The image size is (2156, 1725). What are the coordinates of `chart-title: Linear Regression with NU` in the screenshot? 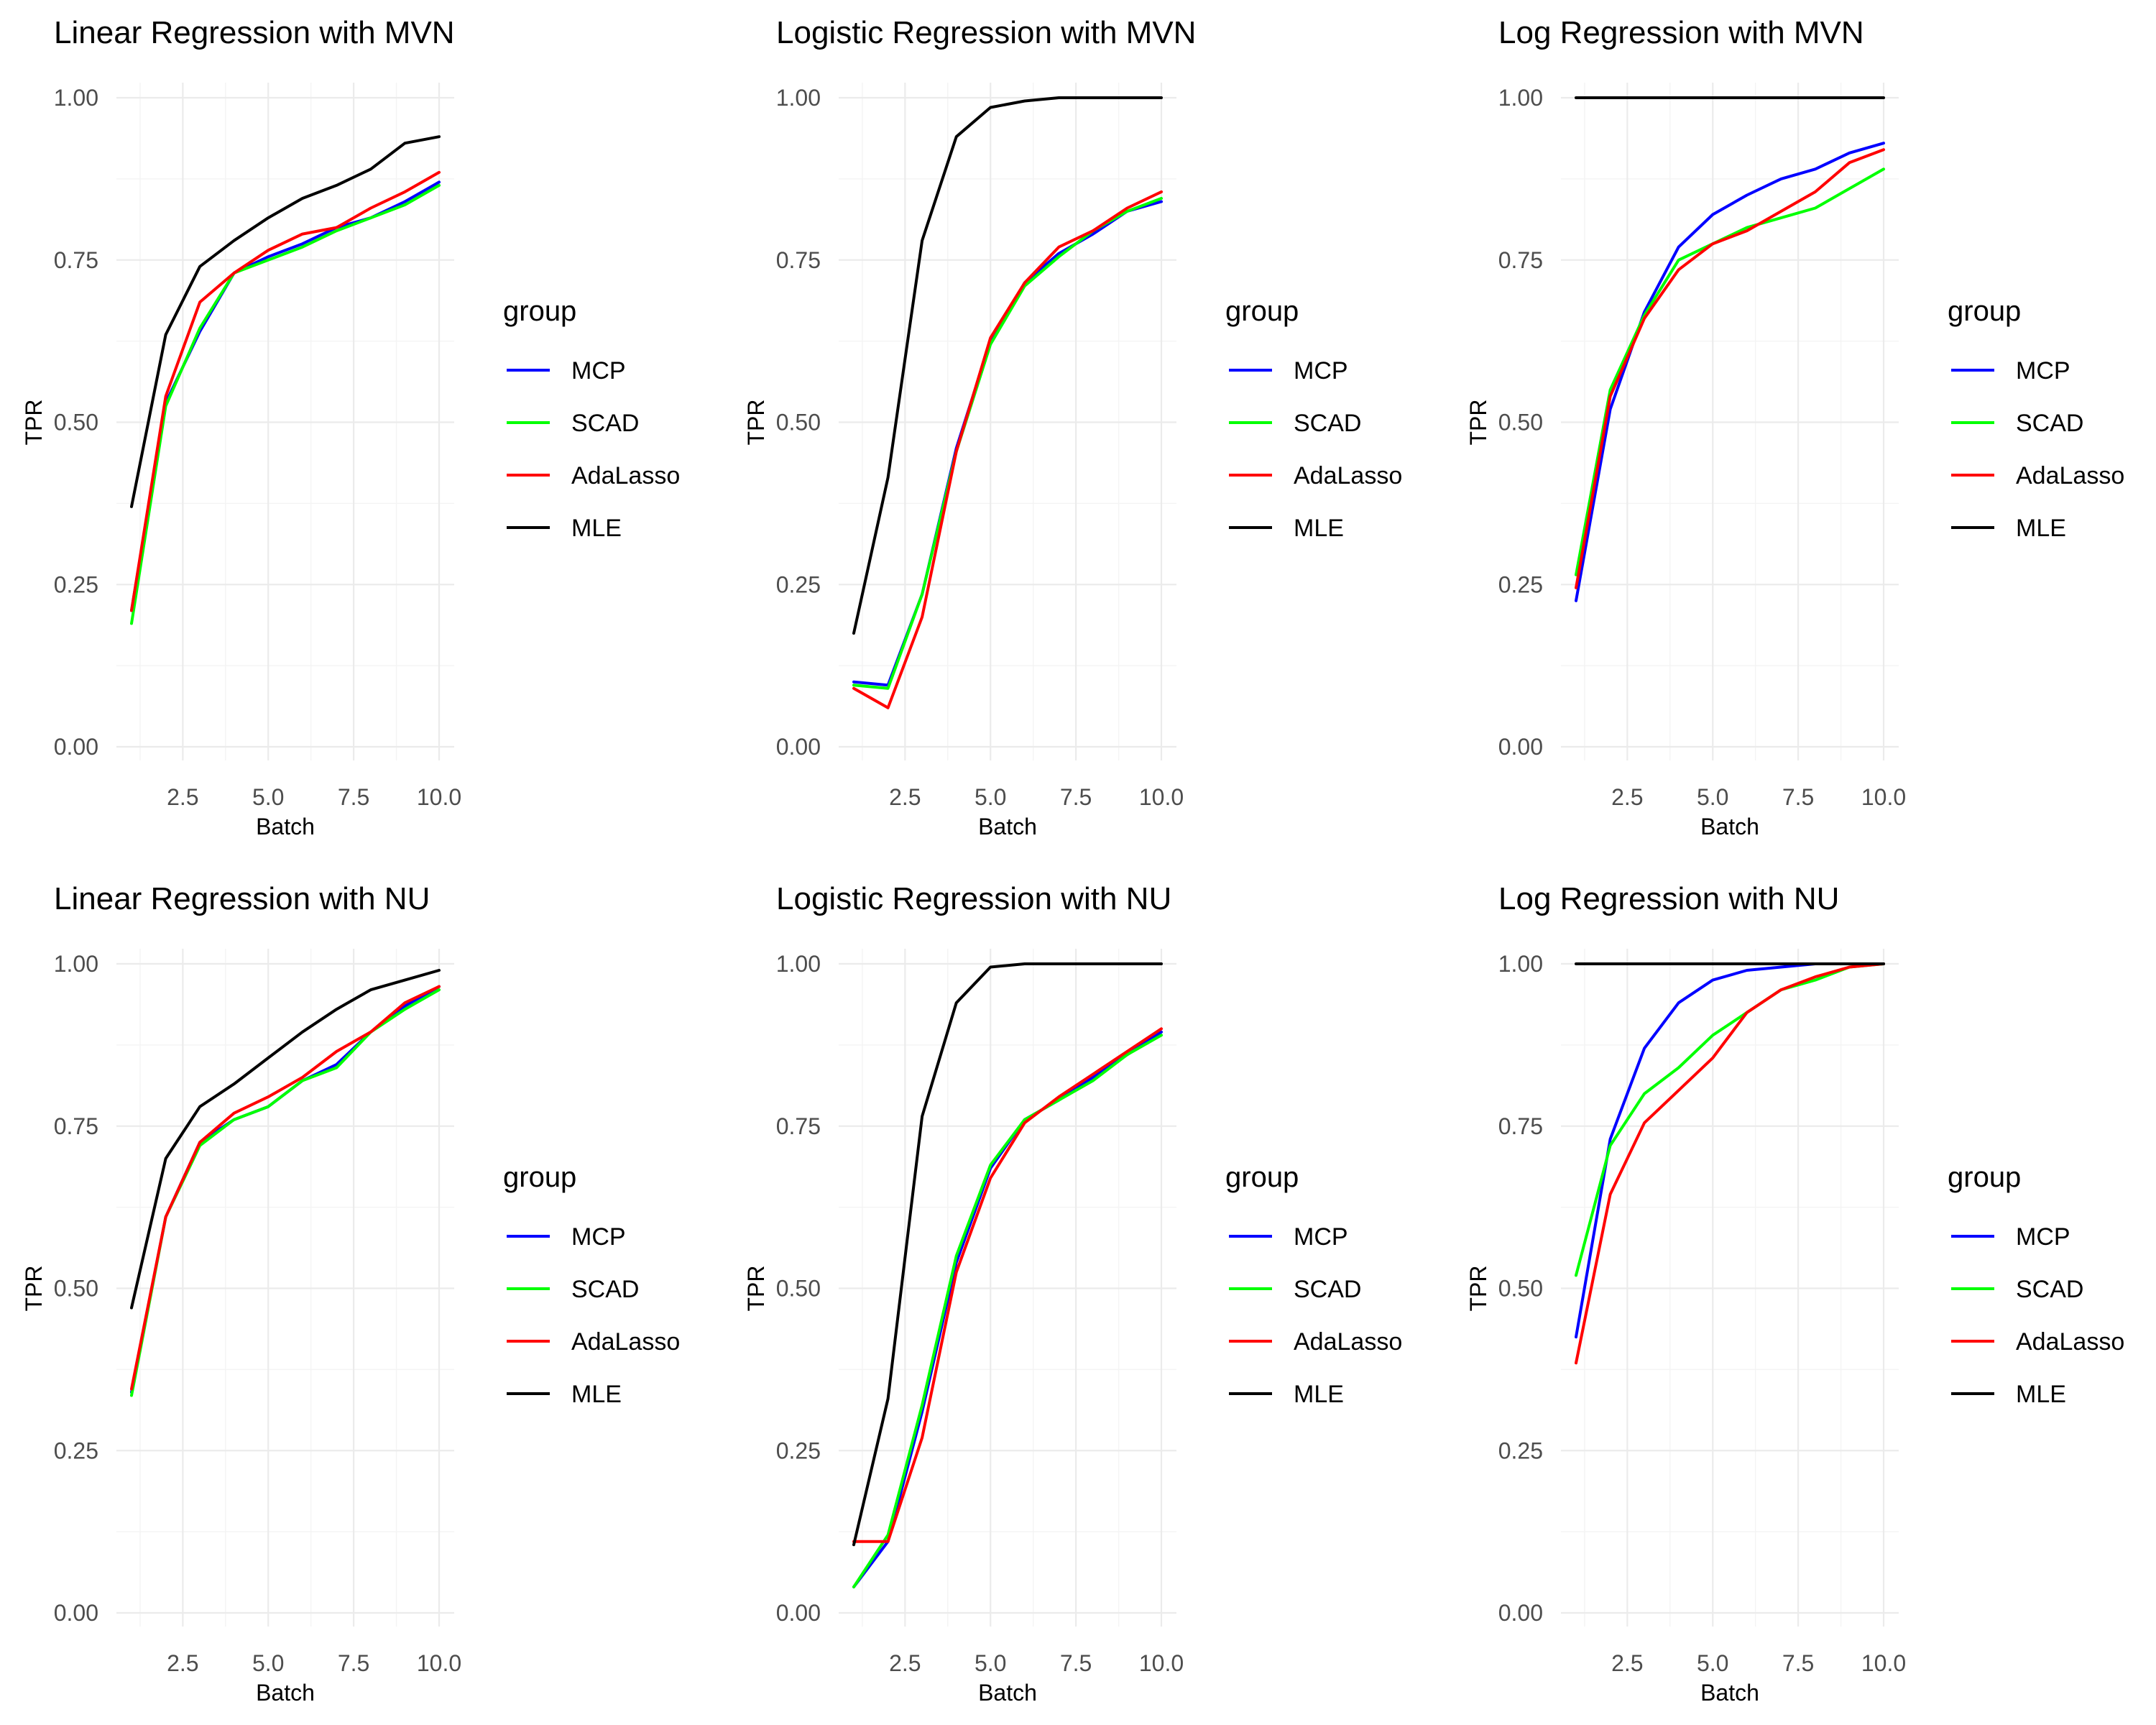 It's located at (242, 898).